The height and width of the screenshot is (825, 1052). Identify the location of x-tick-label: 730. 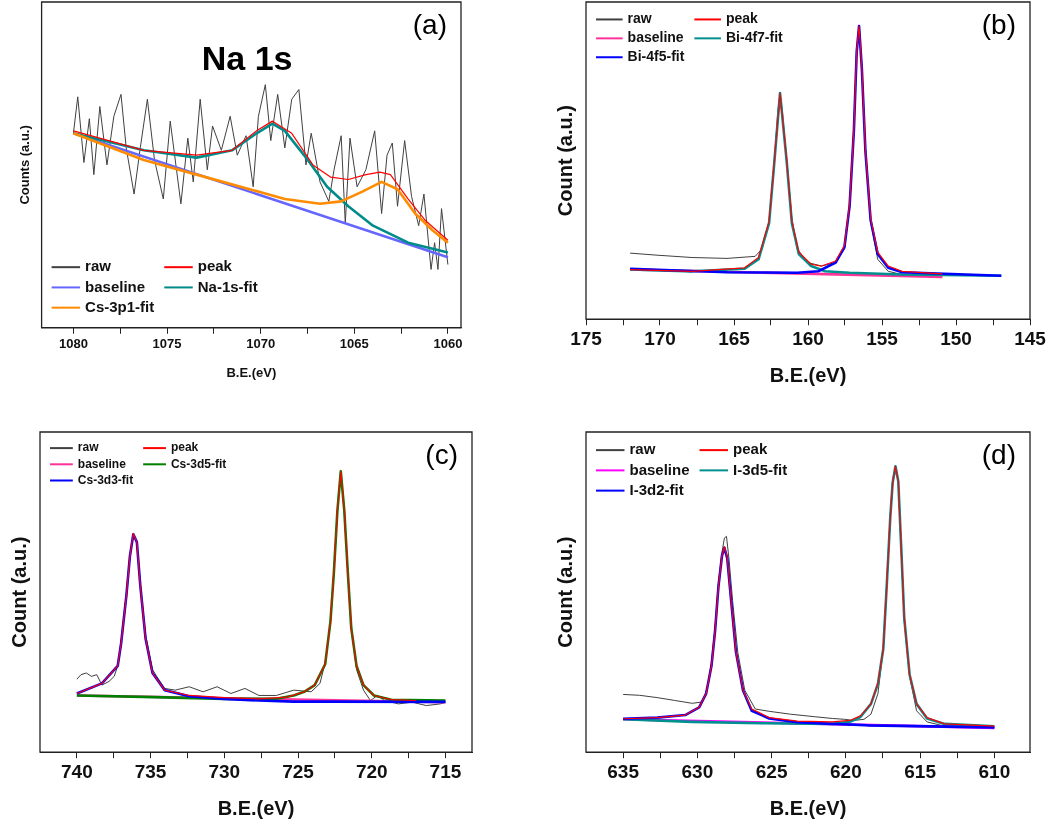
(224, 771).